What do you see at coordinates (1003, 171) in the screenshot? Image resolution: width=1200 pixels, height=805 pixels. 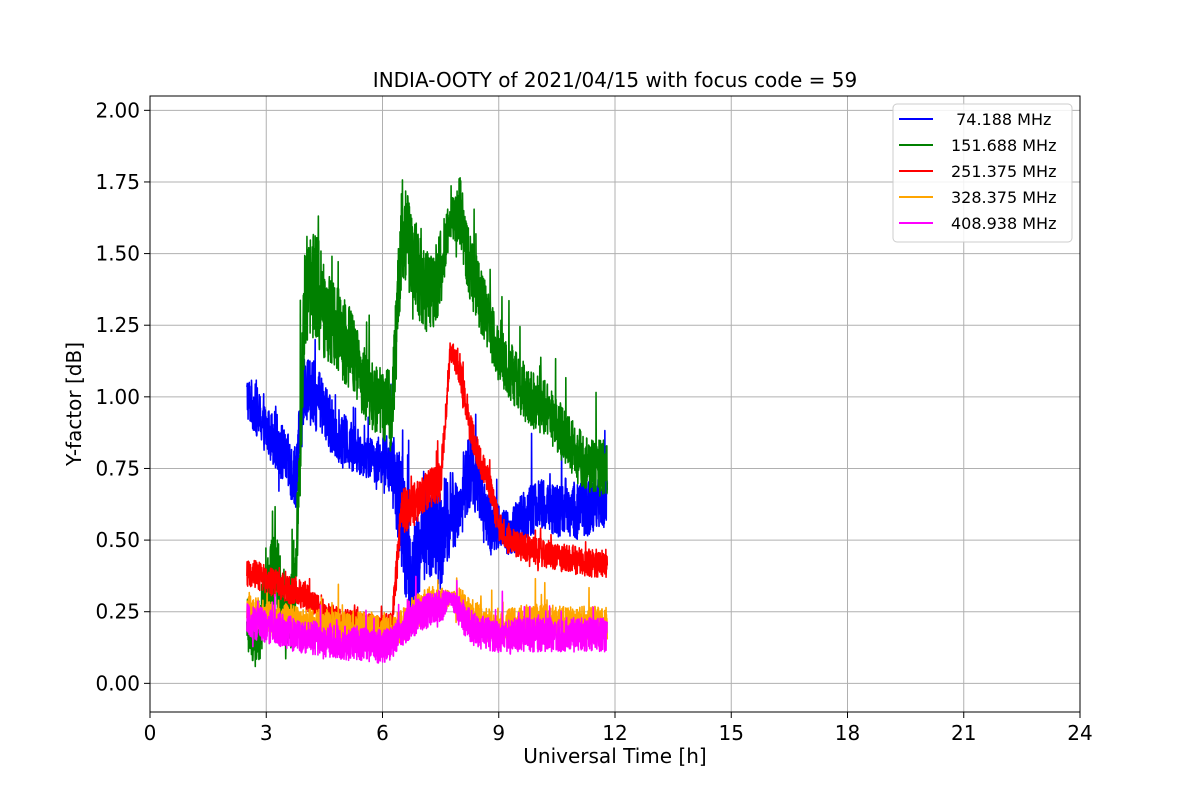 I see `legend-label: 251.375 MHz` at bounding box center [1003, 171].